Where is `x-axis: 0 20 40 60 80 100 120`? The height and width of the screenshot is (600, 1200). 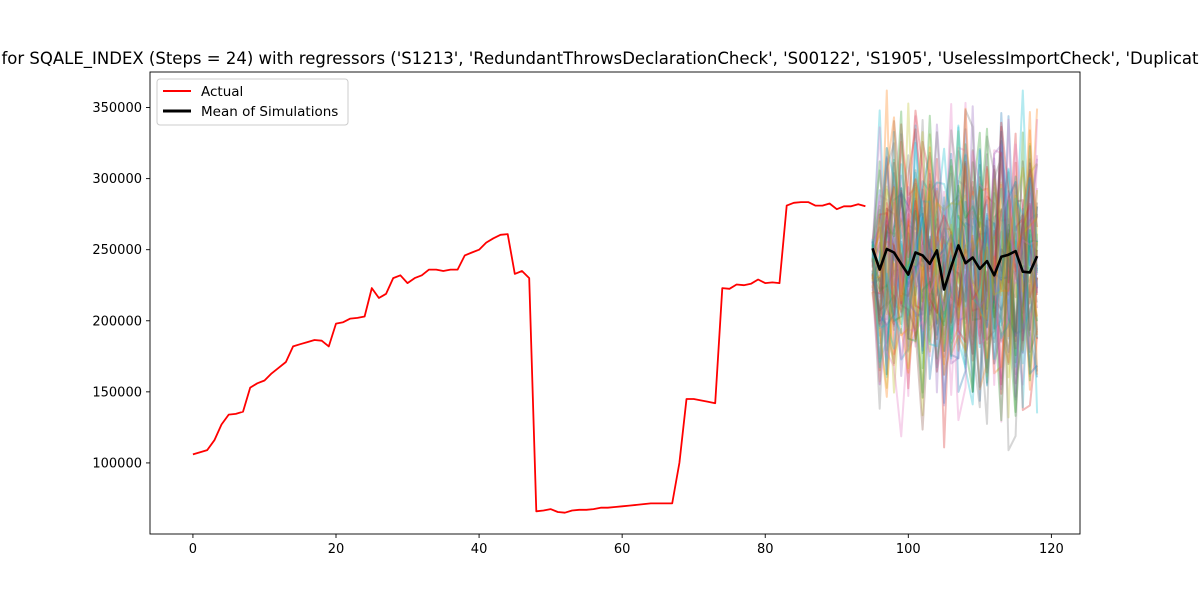 x-axis: 0 20 40 60 80 100 120 is located at coordinates (626, 545).